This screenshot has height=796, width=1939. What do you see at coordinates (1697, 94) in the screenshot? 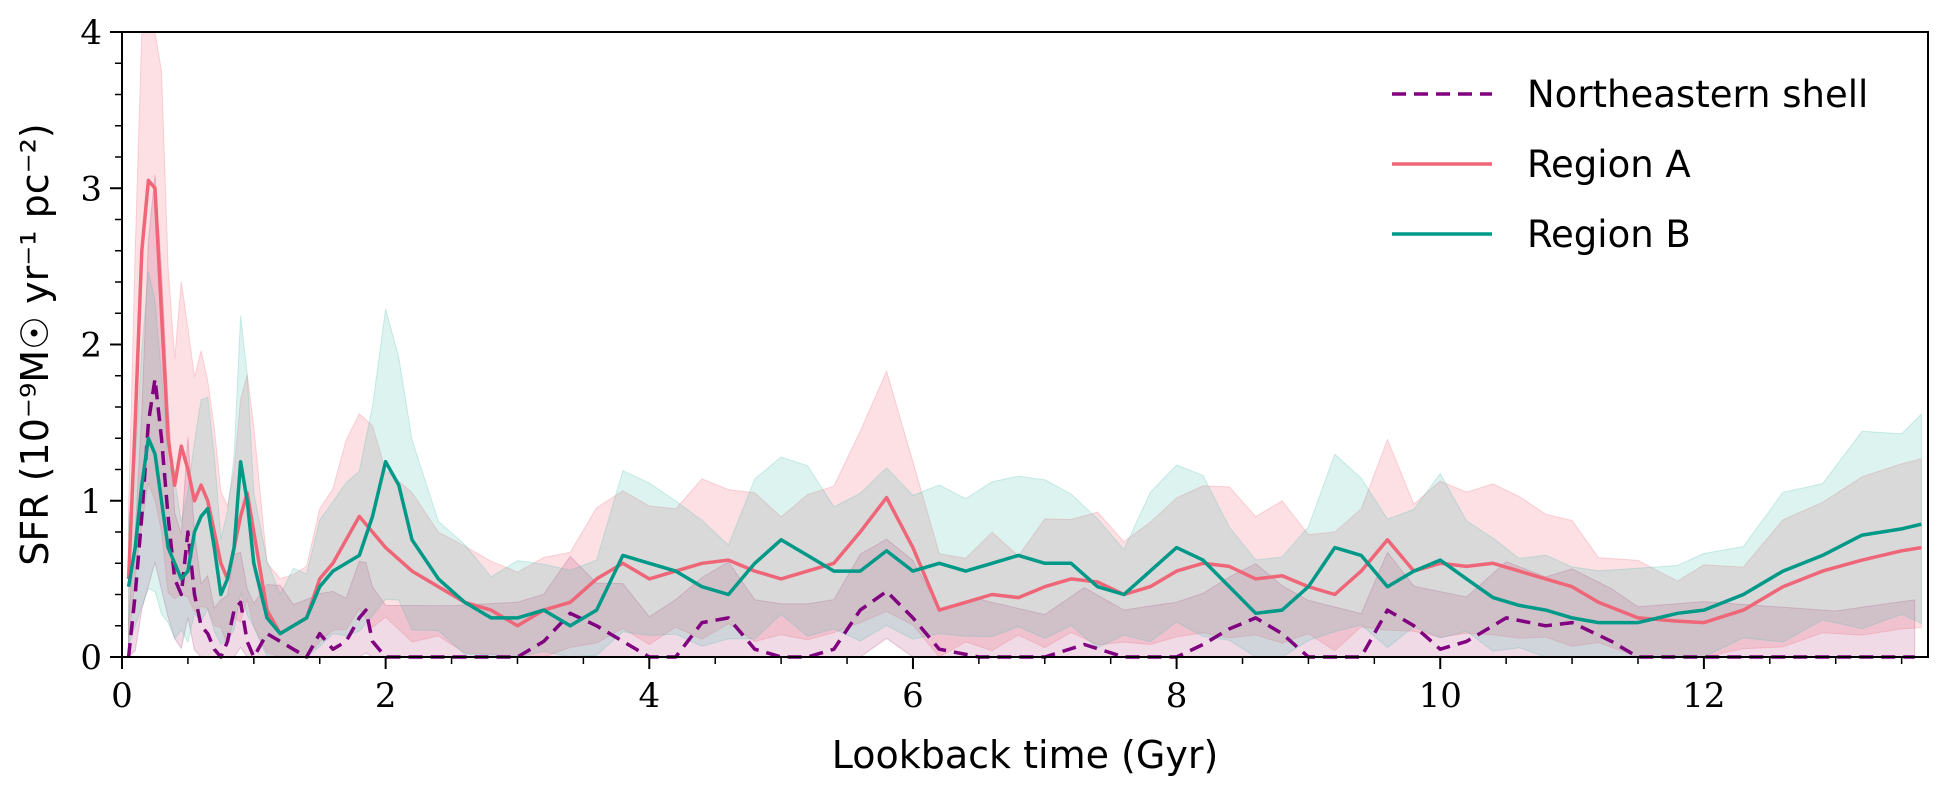
I see `legend-label: Northeastern shell` at bounding box center [1697, 94].